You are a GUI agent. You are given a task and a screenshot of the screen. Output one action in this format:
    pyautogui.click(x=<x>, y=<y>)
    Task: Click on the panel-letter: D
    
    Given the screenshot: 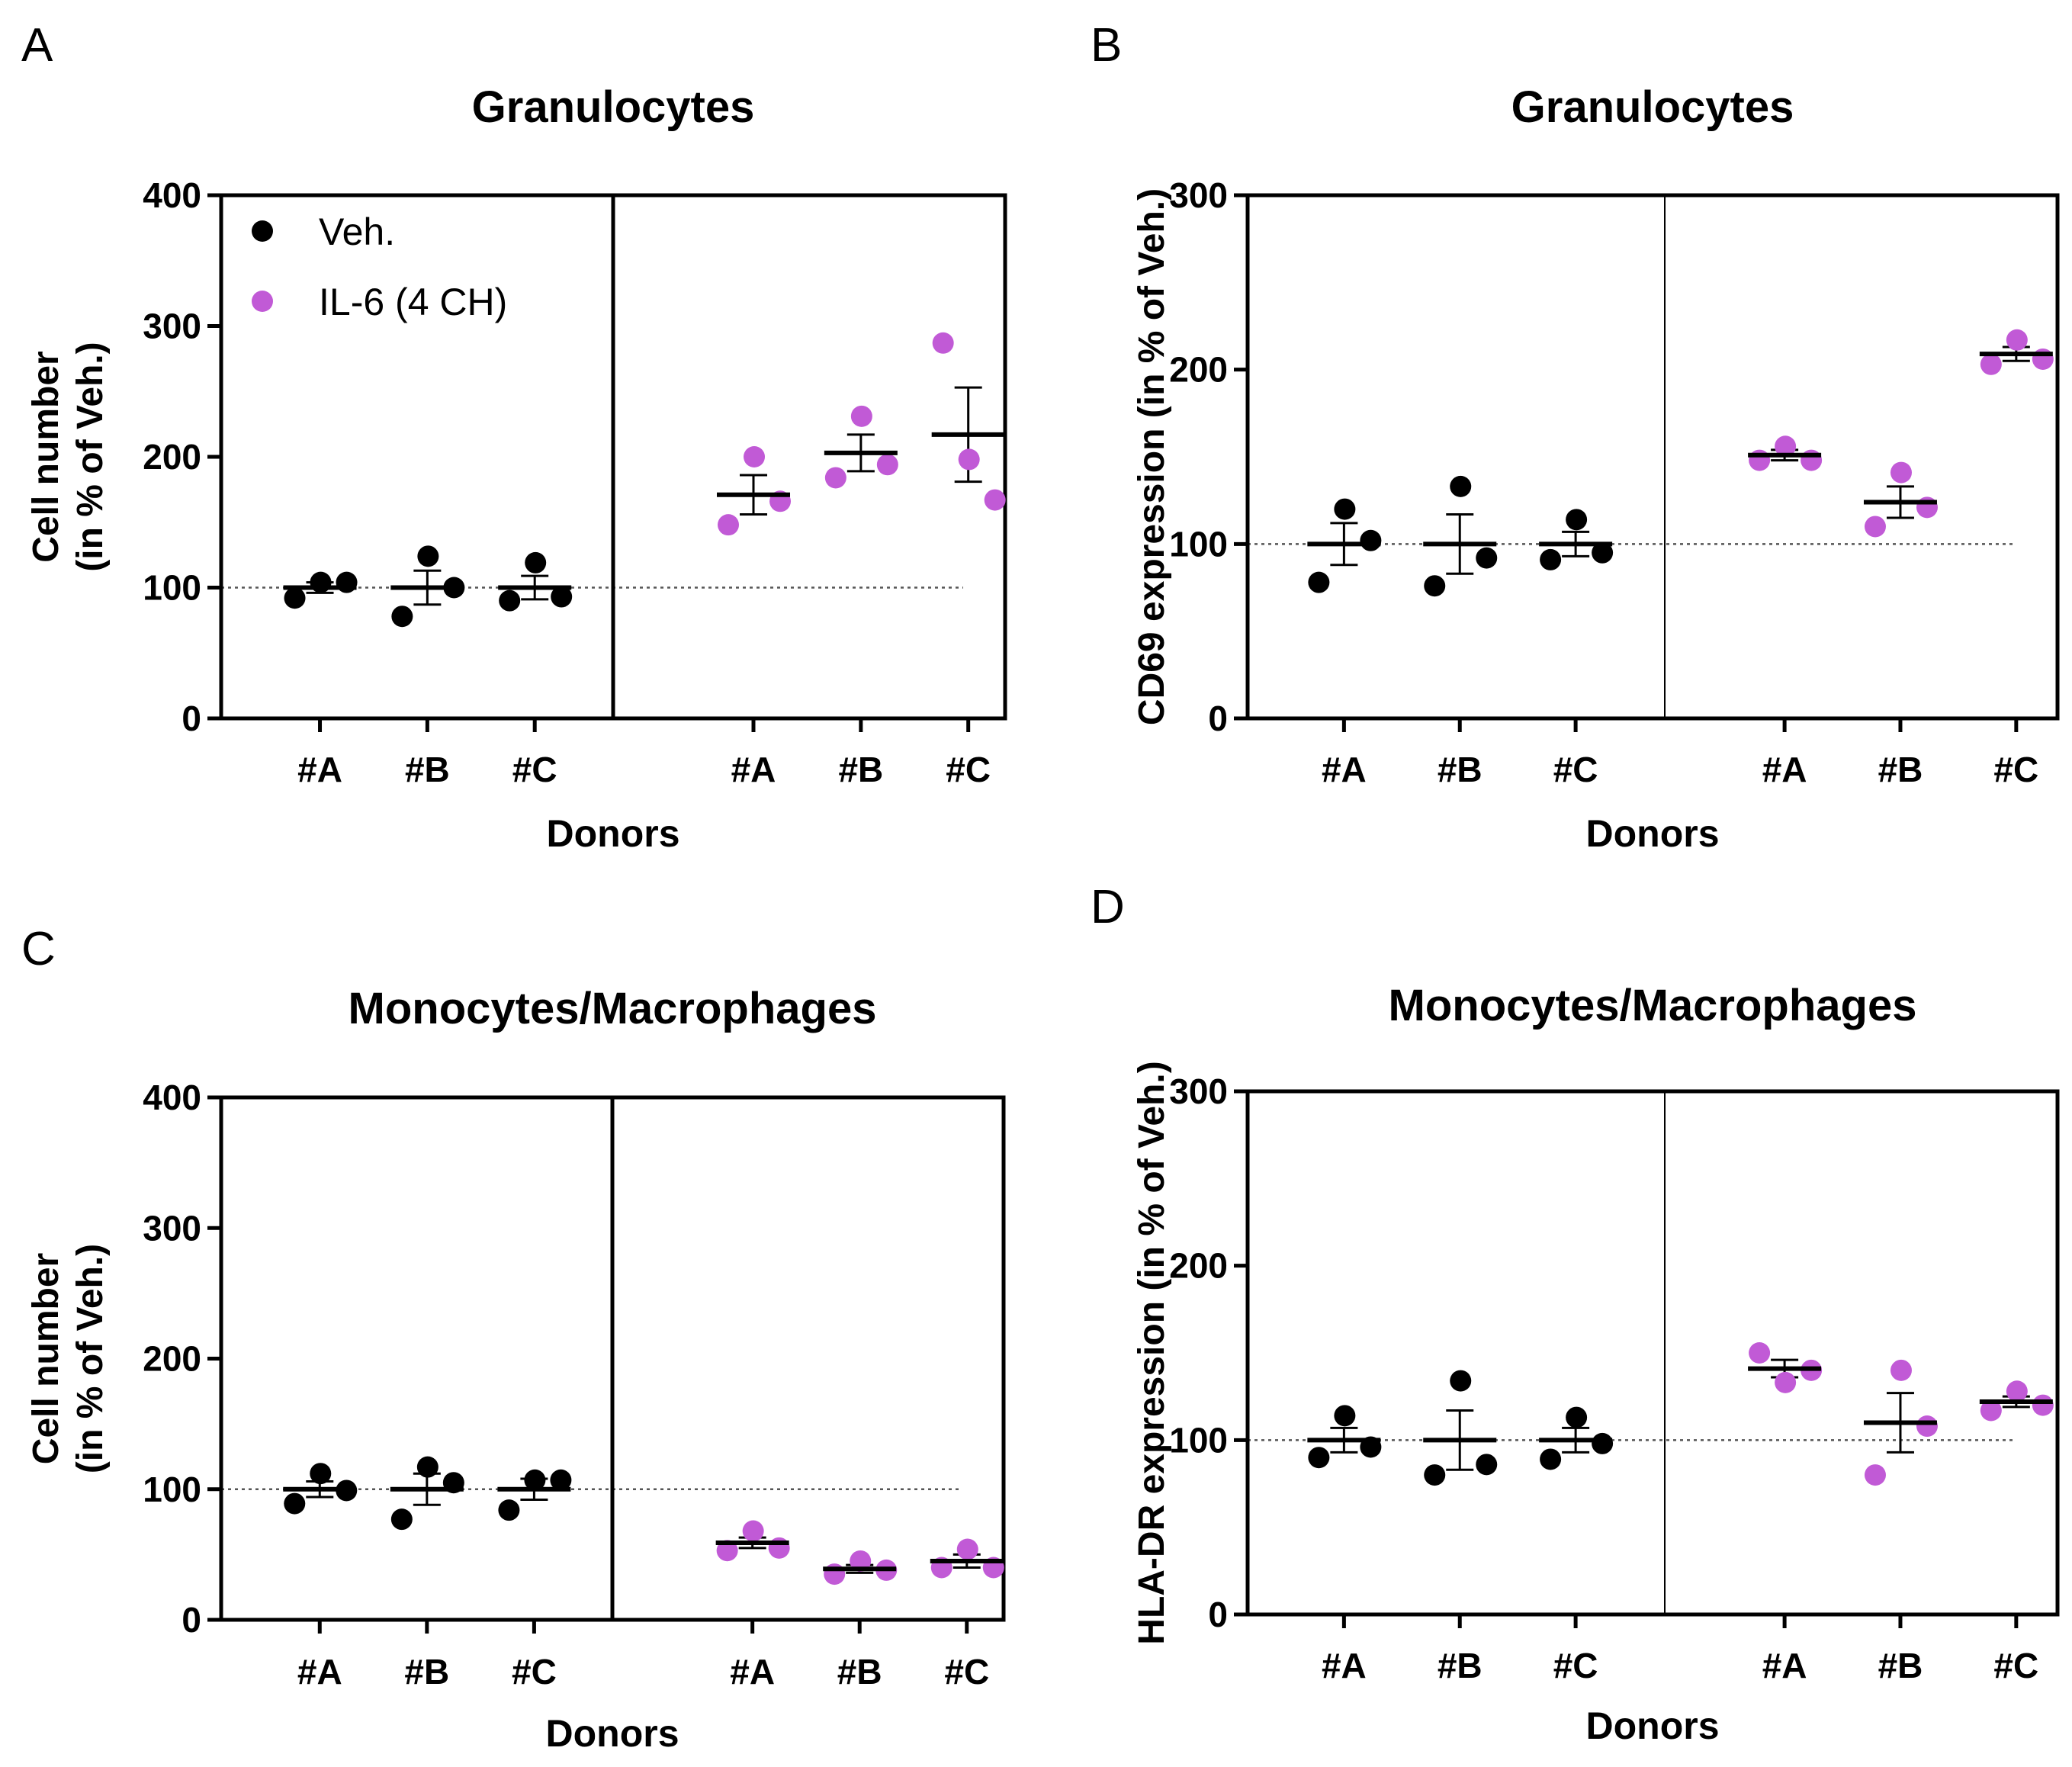 What is the action you would take?
    pyautogui.click(x=1108, y=907)
    